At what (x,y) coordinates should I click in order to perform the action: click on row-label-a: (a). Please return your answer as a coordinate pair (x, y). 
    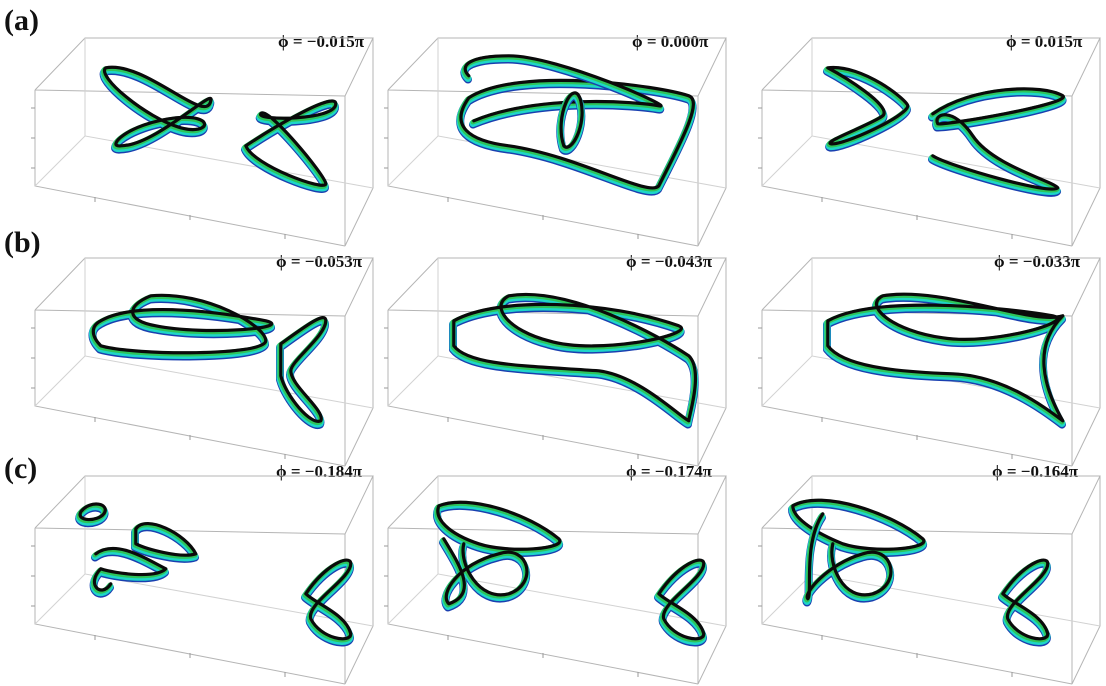
    Looking at the image, I should click on (21, 20).